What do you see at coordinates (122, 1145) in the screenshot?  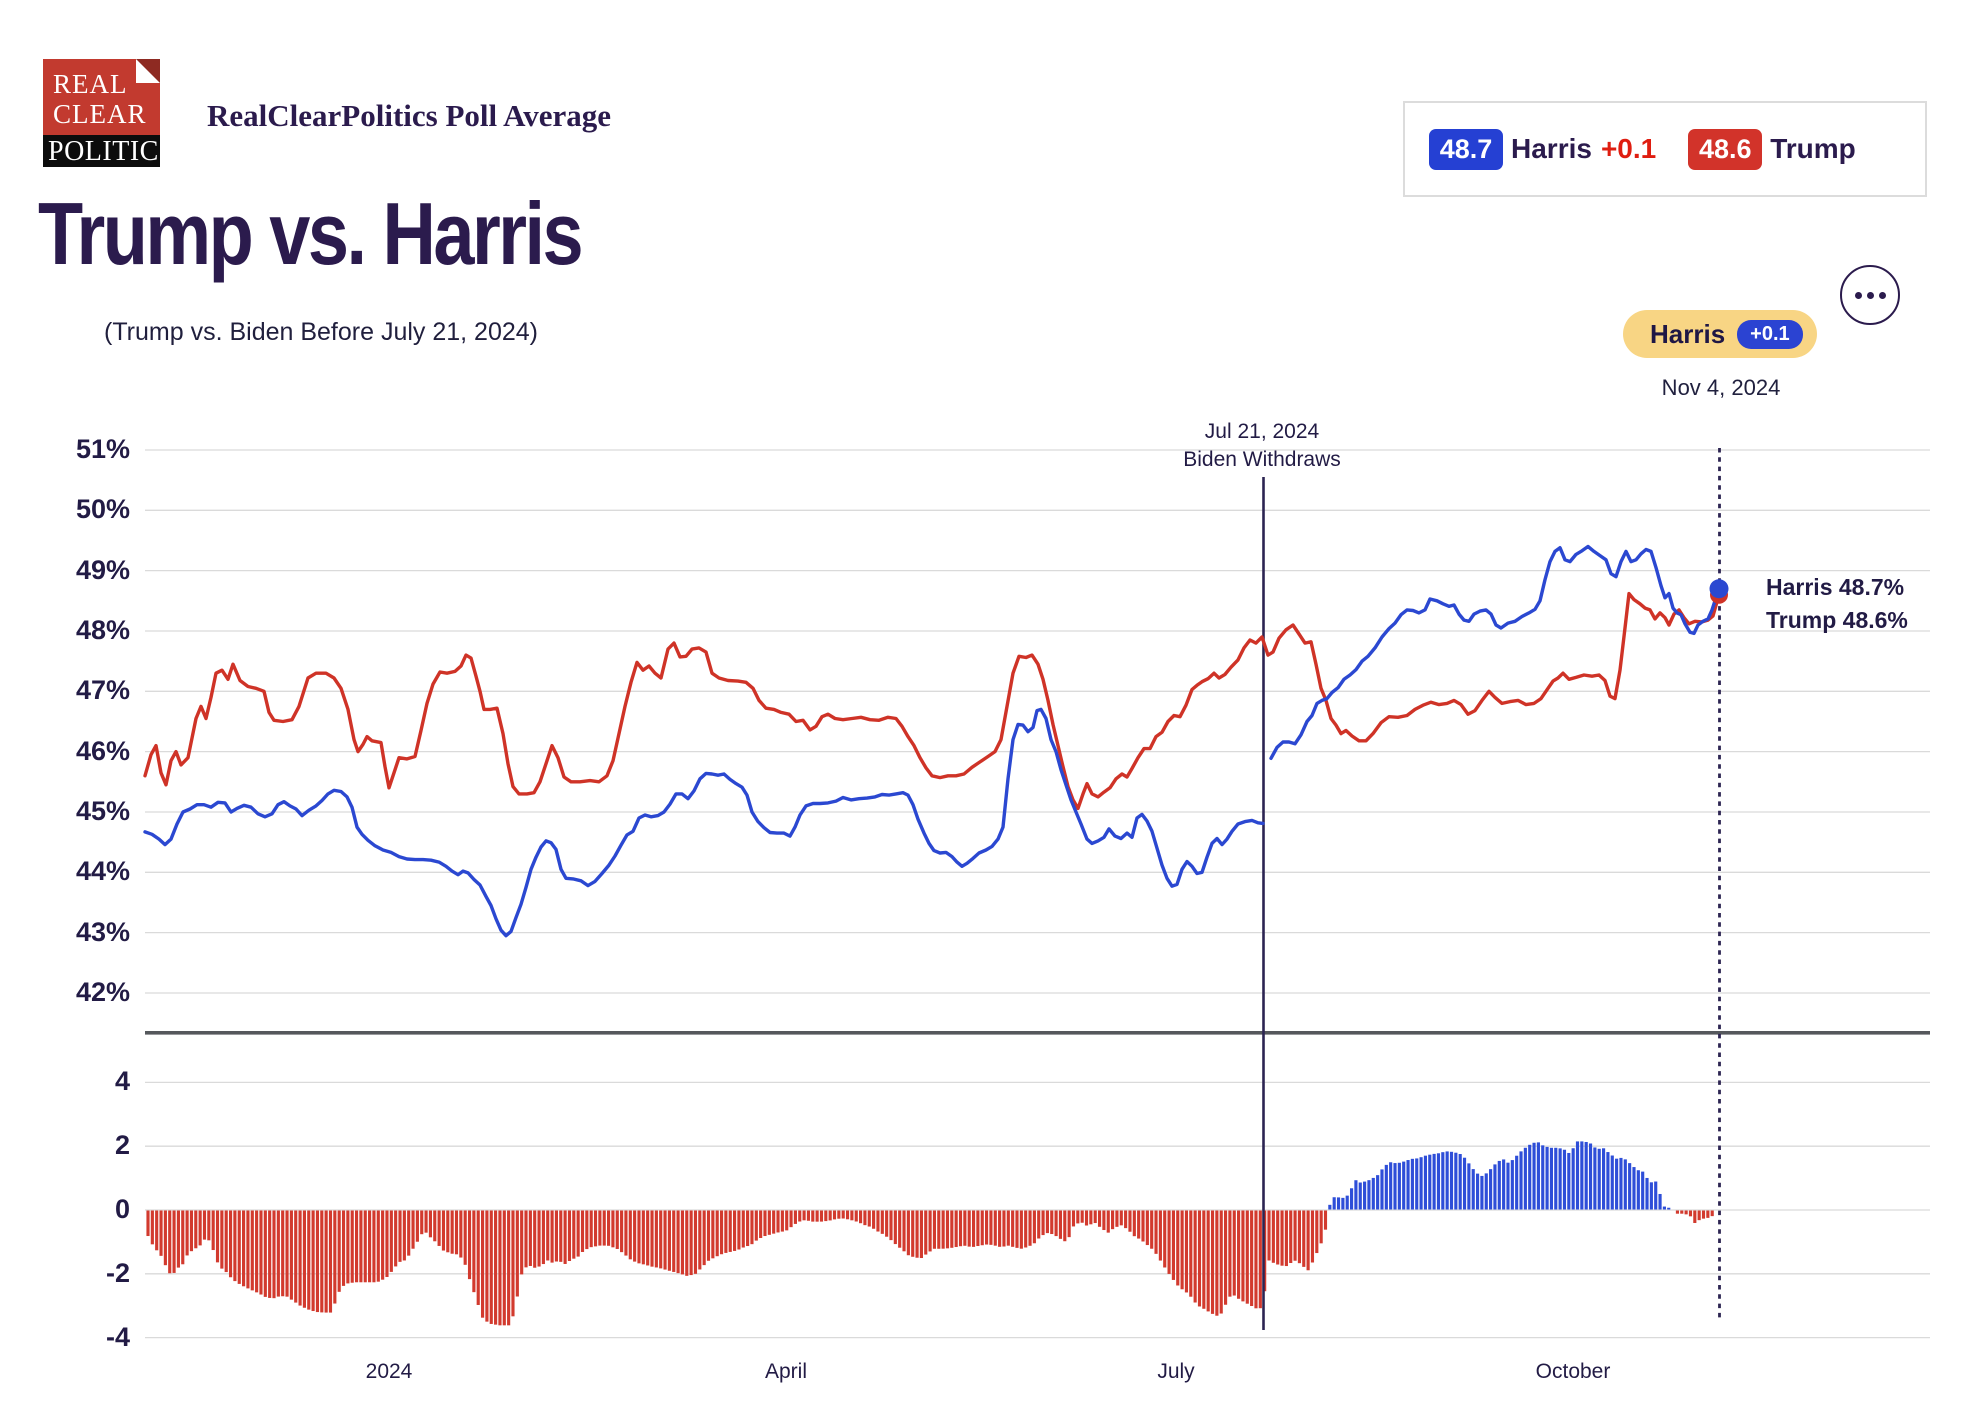 I see `spread-axis-tick-label: 2` at bounding box center [122, 1145].